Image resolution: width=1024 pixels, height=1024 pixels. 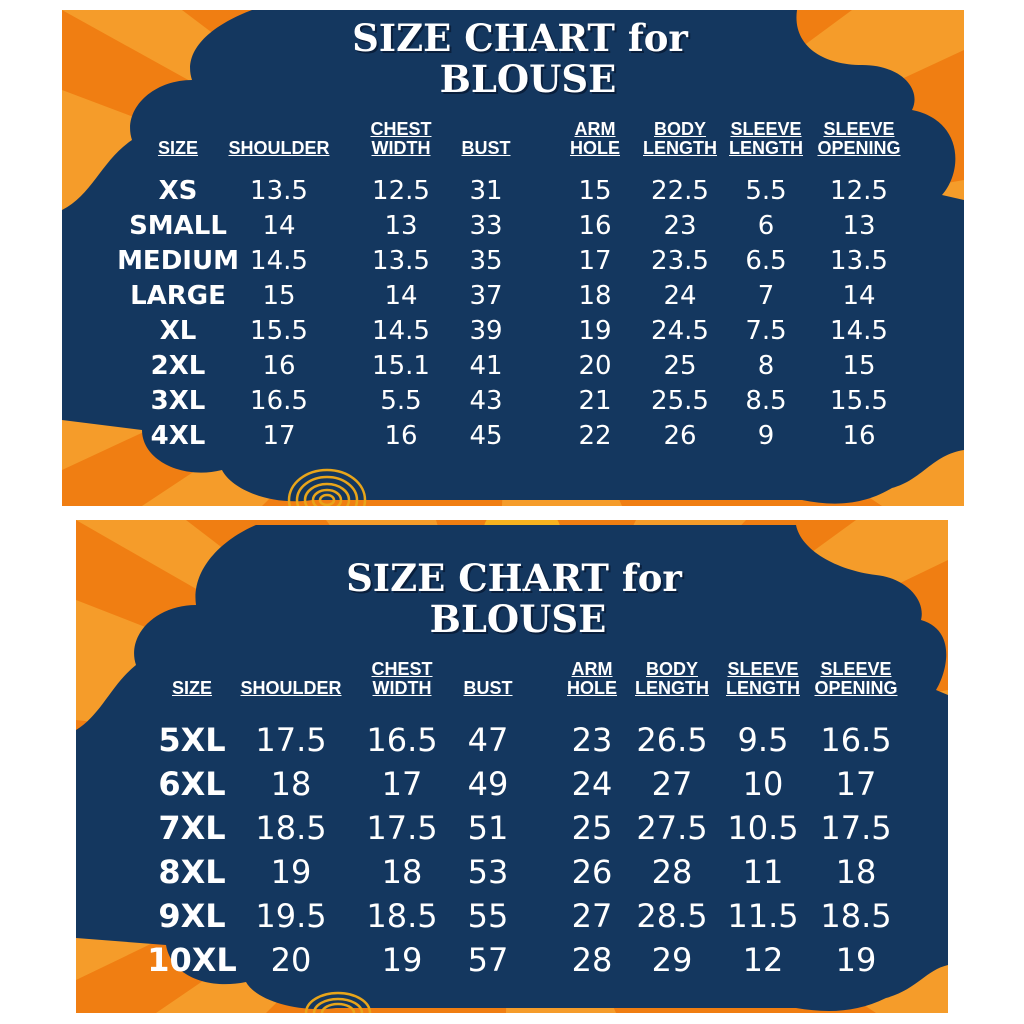 What do you see at coordinates (178, 401) in the screenshot?
I see `size-label: 3XL` at bounding box center [178, 401].